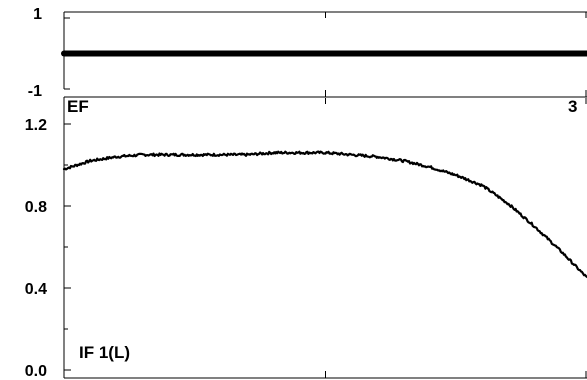  I want to click on panel-if-y-tick-label-3: 0.4, so click(36, 289).